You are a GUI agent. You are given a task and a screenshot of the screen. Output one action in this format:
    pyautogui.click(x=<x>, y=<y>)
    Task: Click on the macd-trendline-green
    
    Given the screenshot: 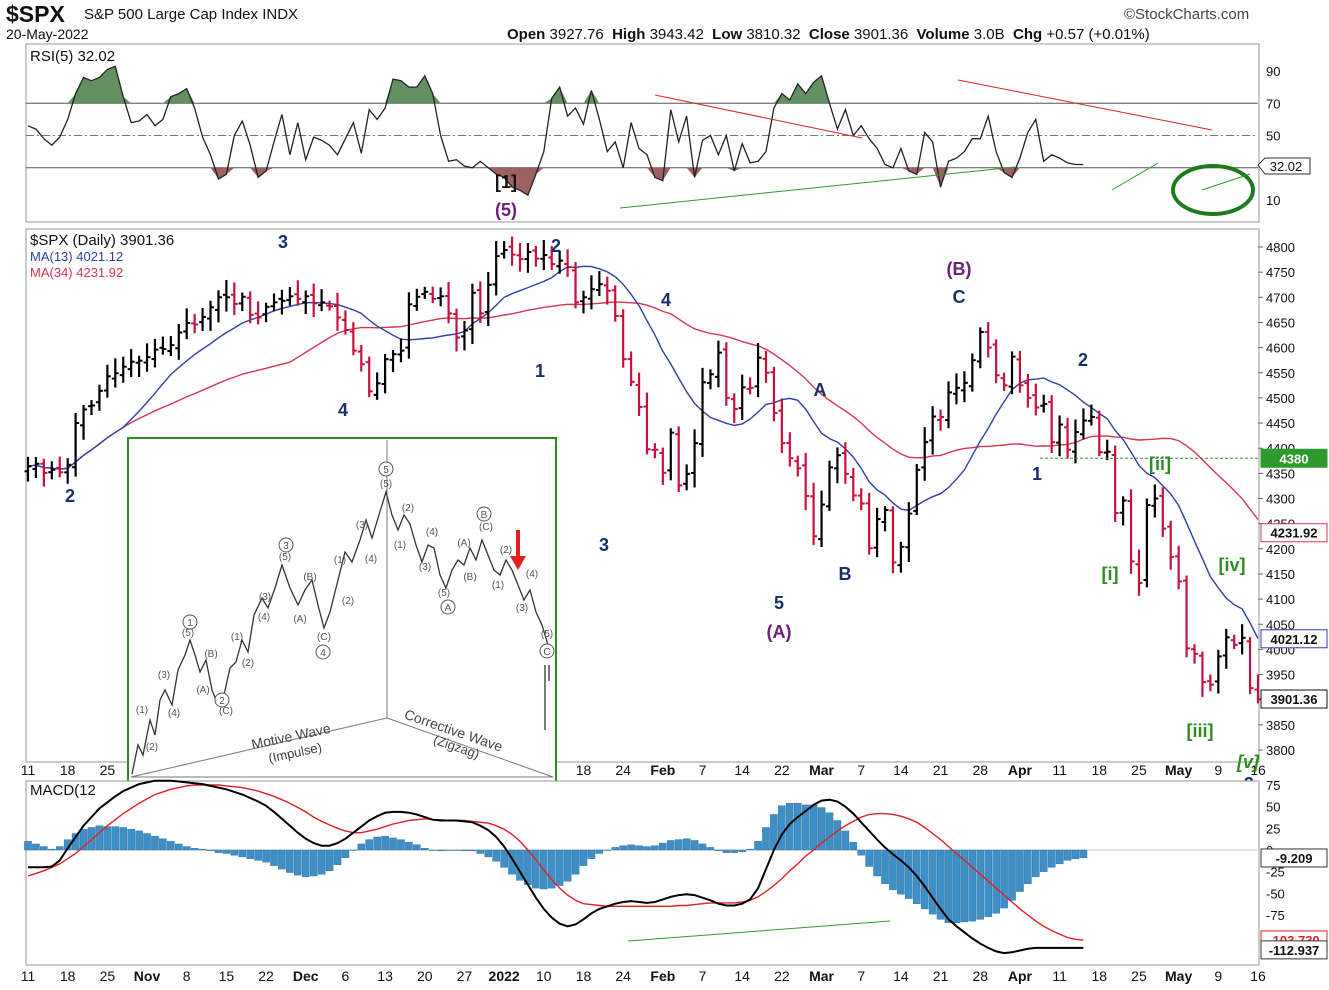 What is the action you would take?
    pyautogui.click(x=759, y=931)
    